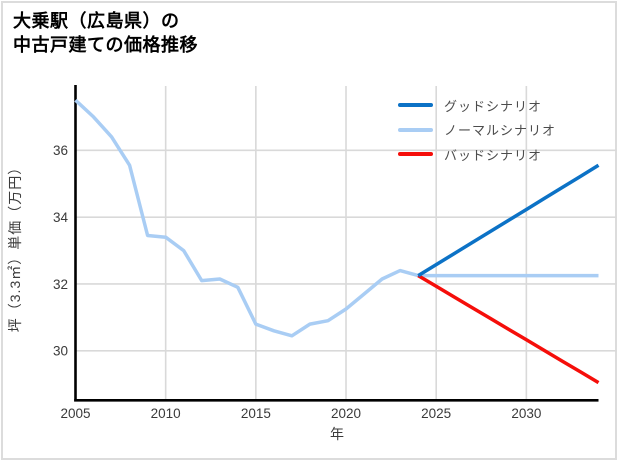  I want to click on x-tick-label: 2025, so click(436, 413).